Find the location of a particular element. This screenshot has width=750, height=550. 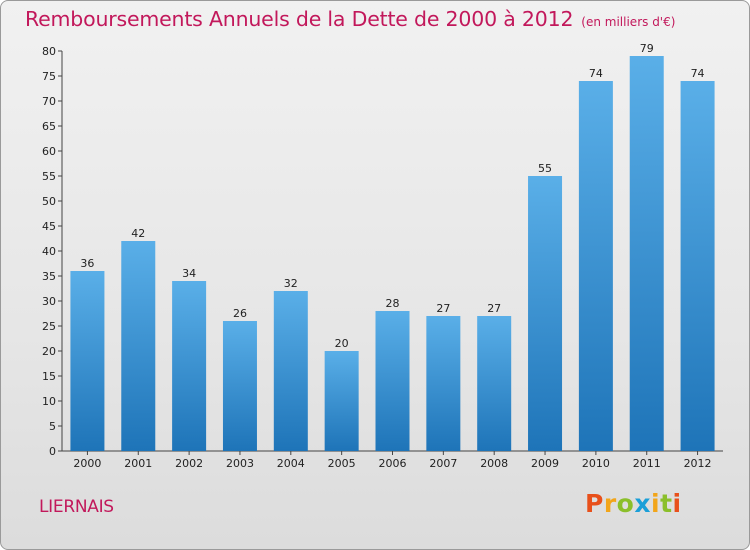

y-tick-label: 70 is located at coordinates (49, 101).